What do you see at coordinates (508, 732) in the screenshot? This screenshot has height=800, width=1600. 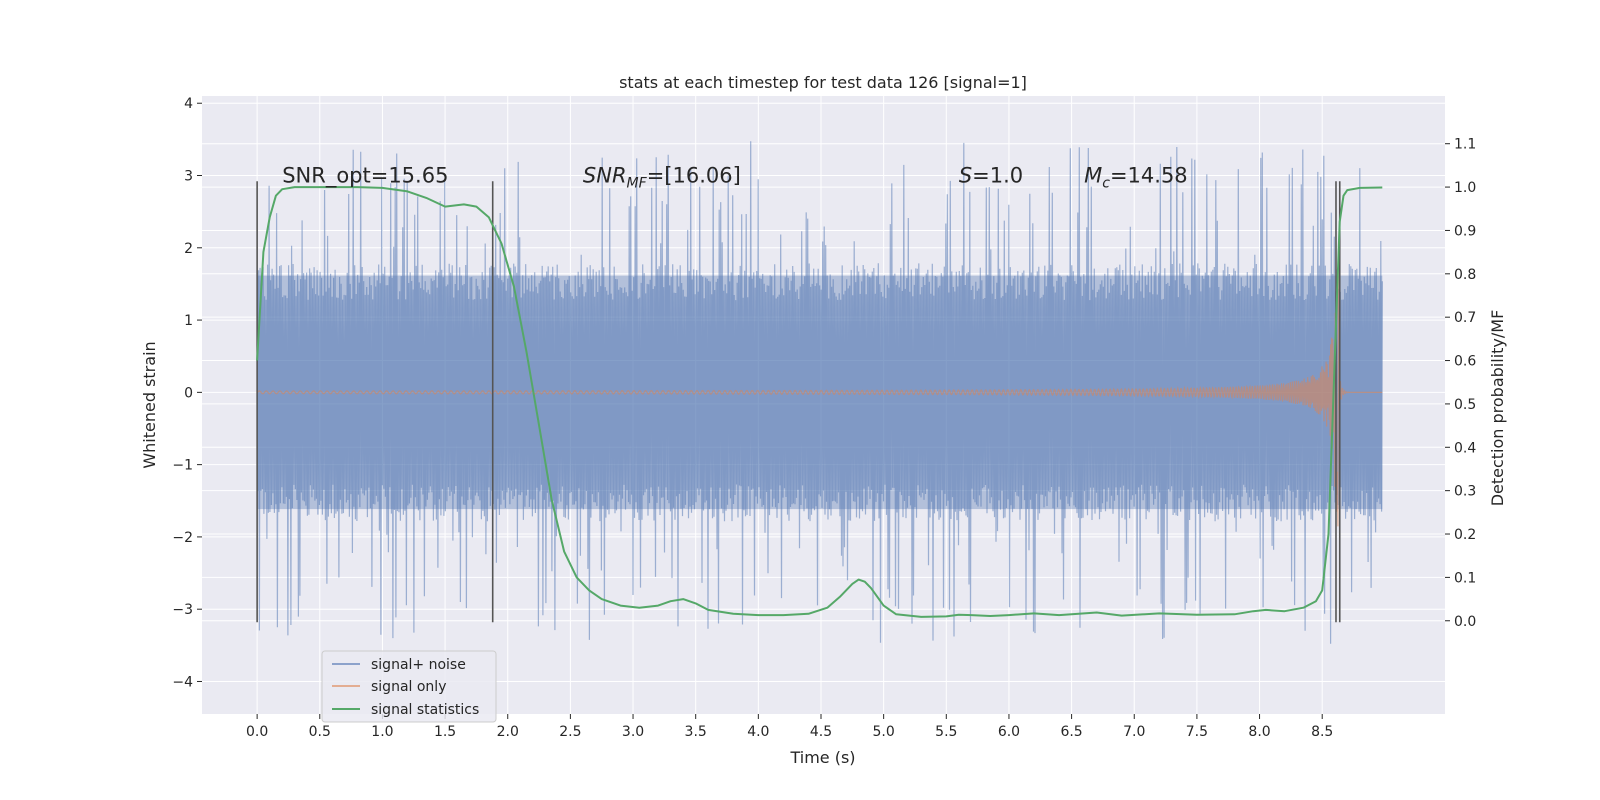 I see `x-tick-label: 2.0` at bounding box center [508, 732].